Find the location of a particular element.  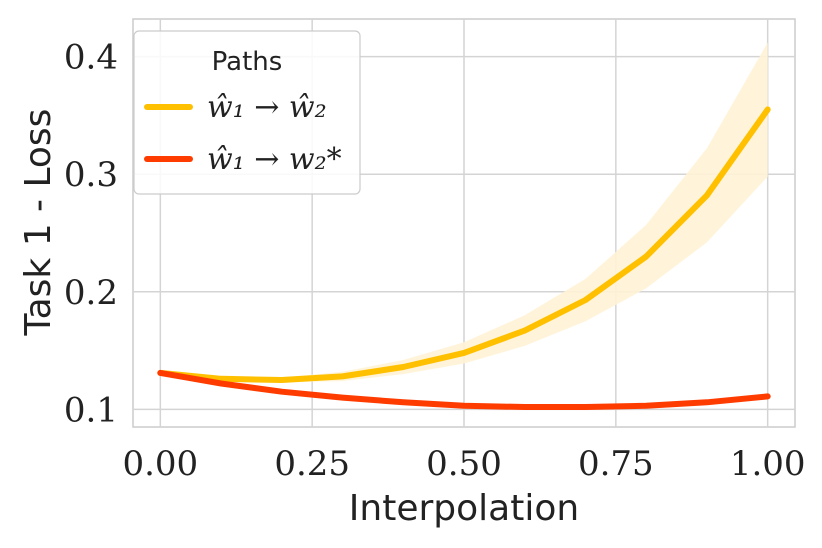

x-tick-label: 0.25 is located at coordinates (312, 464).